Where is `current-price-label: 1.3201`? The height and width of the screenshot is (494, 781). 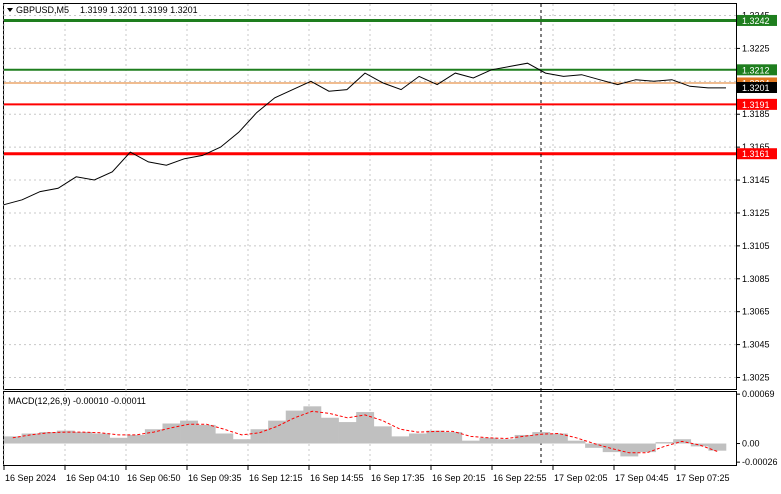
current-price-label: 1.3201 is located at coordinates (756, 88).